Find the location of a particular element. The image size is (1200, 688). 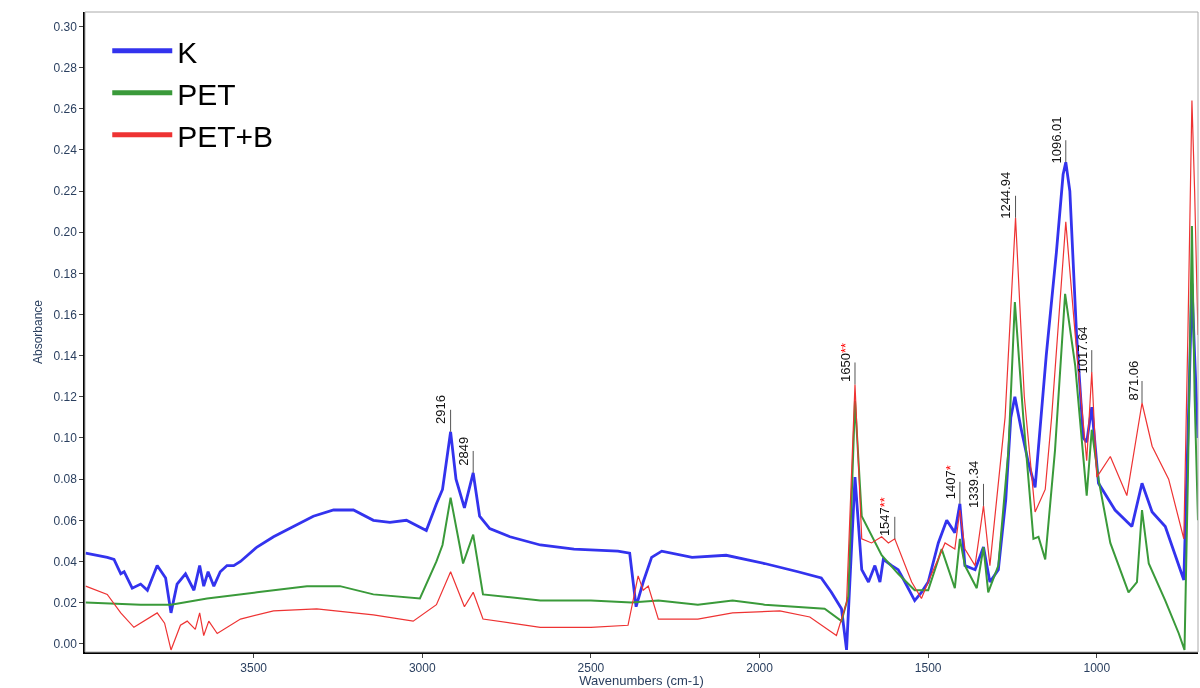

annotation: 1017.64 is located at coordinates (1083, 350).